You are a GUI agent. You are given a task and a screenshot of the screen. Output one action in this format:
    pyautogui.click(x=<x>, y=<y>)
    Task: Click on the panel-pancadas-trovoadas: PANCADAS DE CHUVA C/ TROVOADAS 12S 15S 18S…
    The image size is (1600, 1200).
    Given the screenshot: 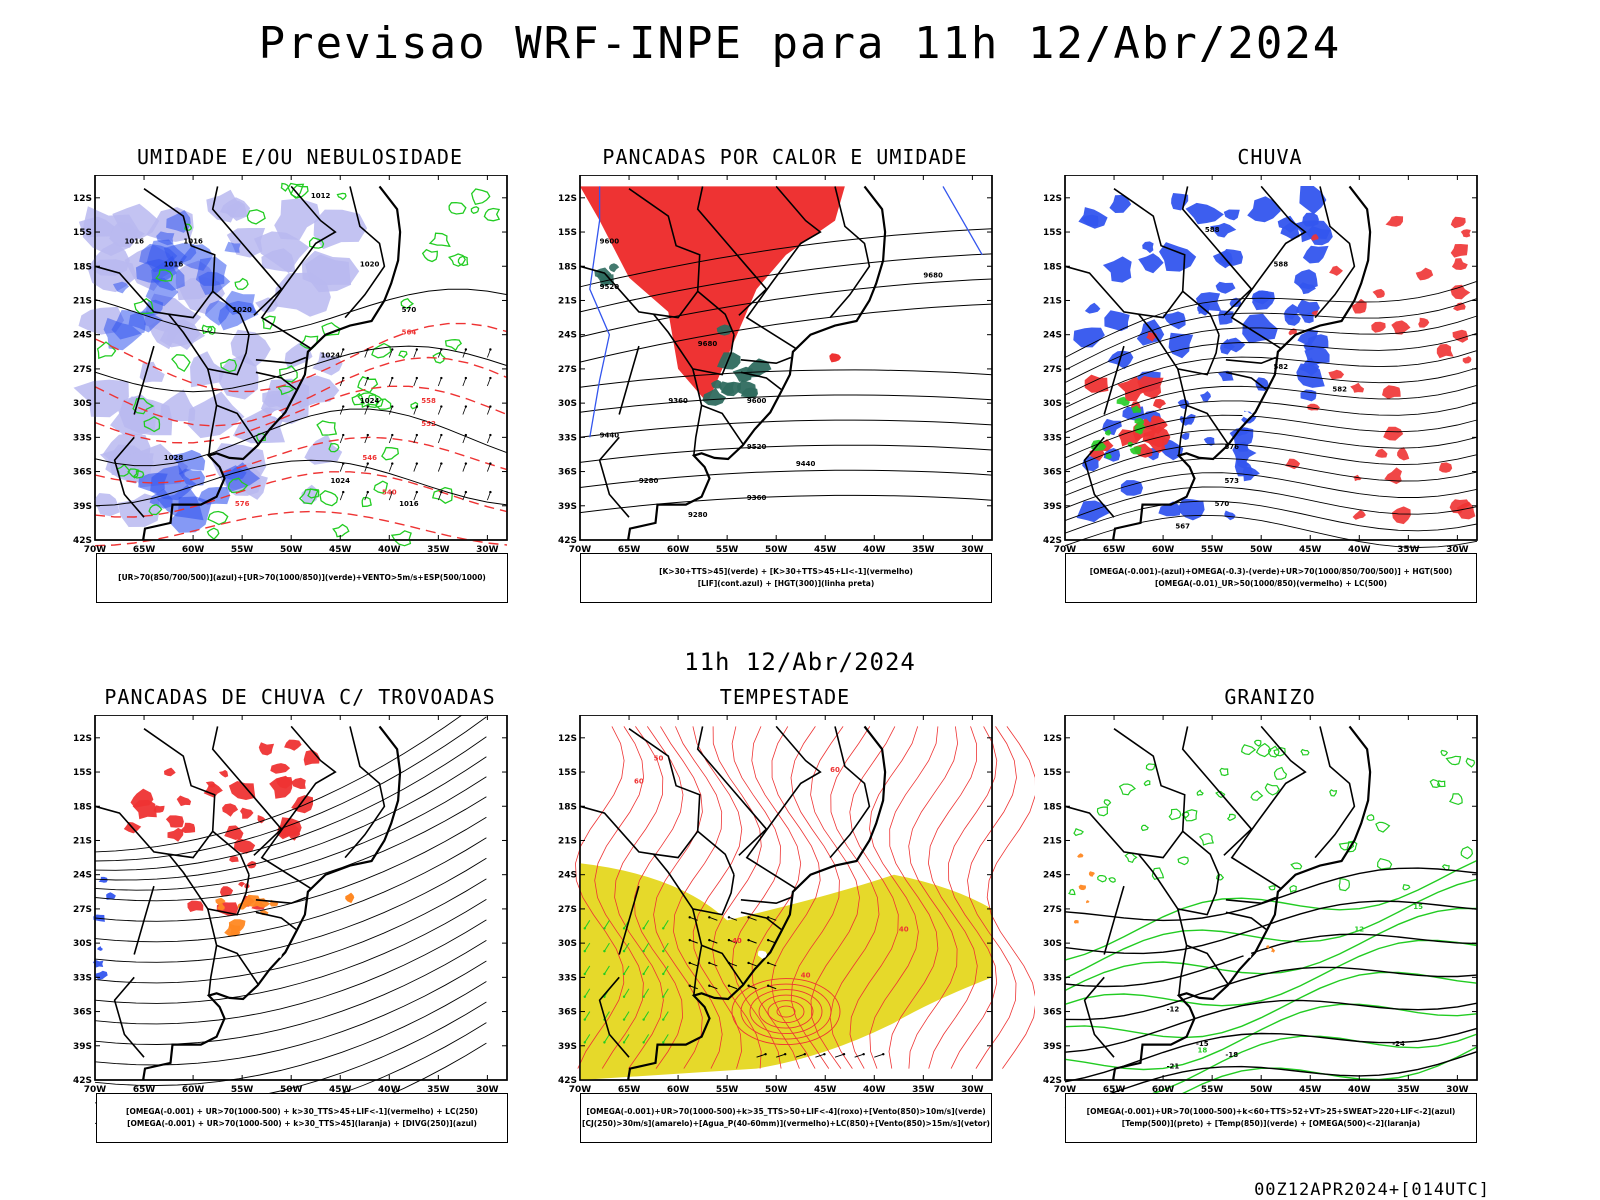 What is the action you would take?
    pyautogui.click(x=300, y=920)
    